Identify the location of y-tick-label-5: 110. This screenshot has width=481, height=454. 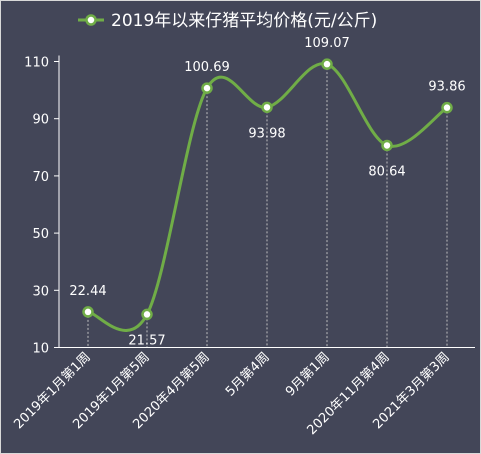
(36, 63).